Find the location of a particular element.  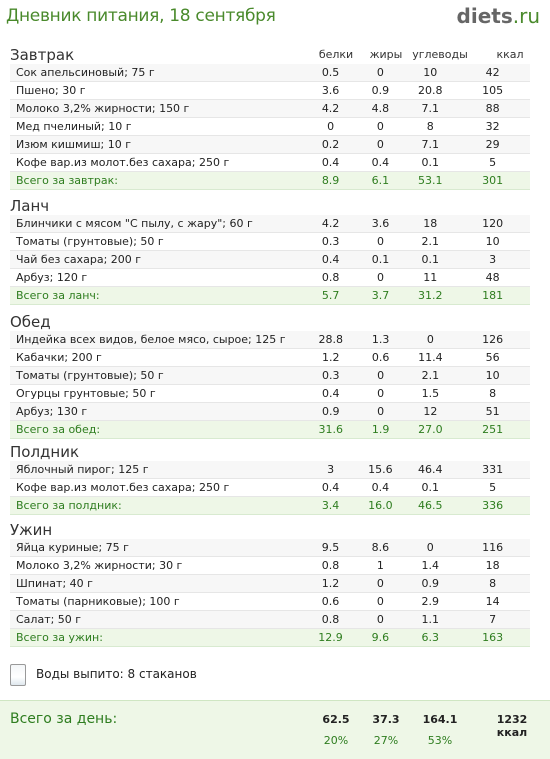

protein-value: 3 is located at coordinates (330, 470).